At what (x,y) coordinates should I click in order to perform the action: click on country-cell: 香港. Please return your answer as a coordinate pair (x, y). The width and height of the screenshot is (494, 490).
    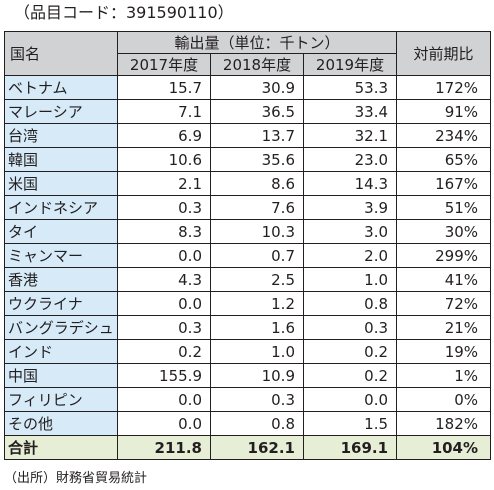
    Looking at the image, I should click on (61, 279).